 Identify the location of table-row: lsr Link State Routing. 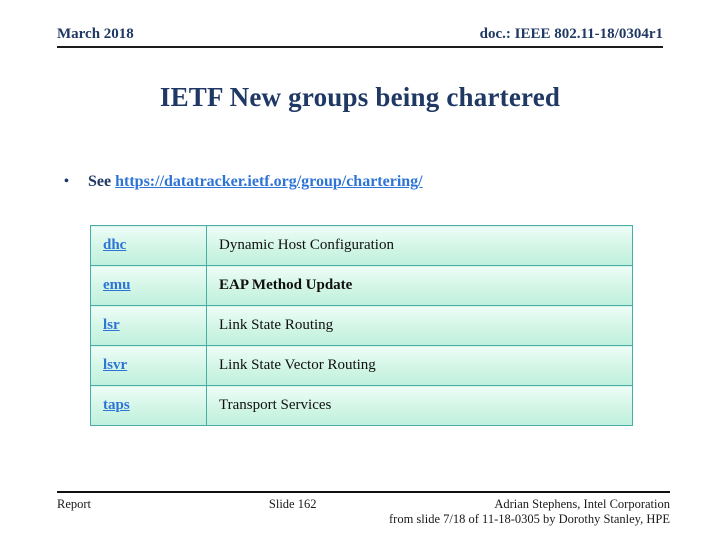
(361, 325).